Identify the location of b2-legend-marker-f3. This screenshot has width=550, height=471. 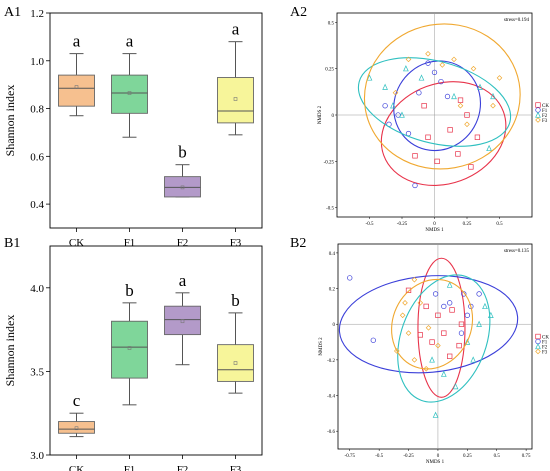
(538, 351).